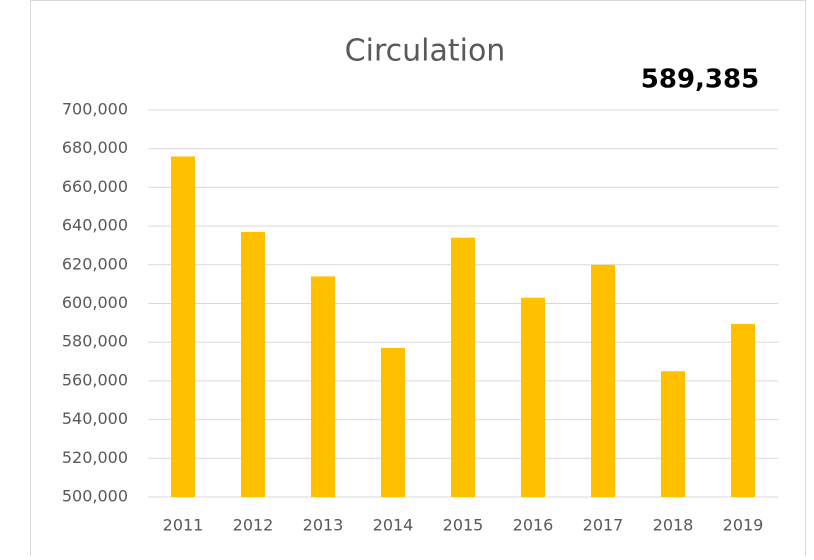 The image size is (814, 560). I want to click on y-tick-label: 680,000, so click(95, 147).